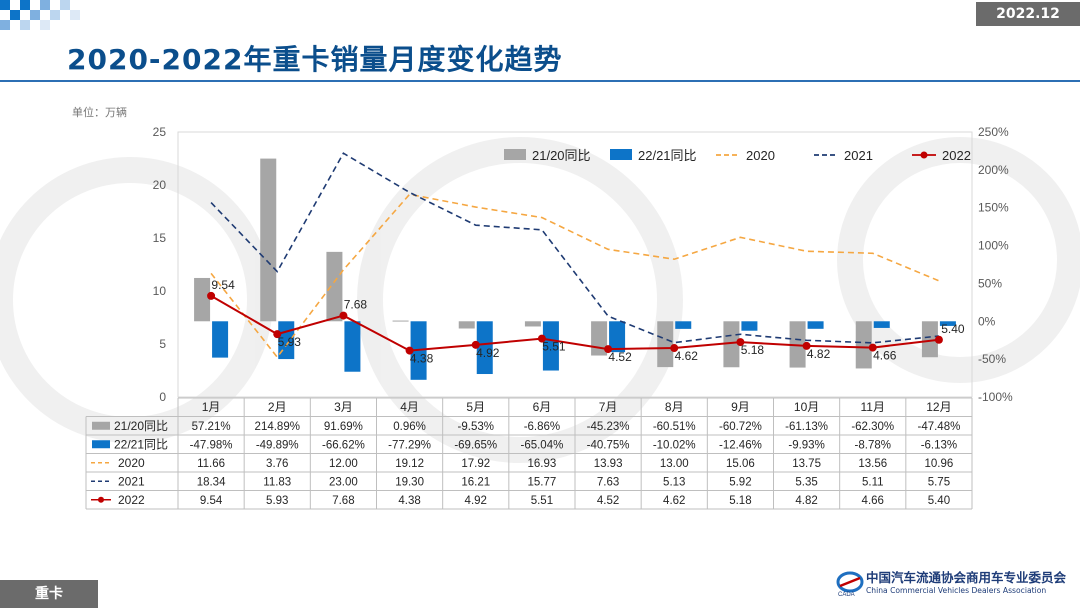  Describe the element at coordinates (101, 425) in the screenshot. I see `table-row-key` at that location.